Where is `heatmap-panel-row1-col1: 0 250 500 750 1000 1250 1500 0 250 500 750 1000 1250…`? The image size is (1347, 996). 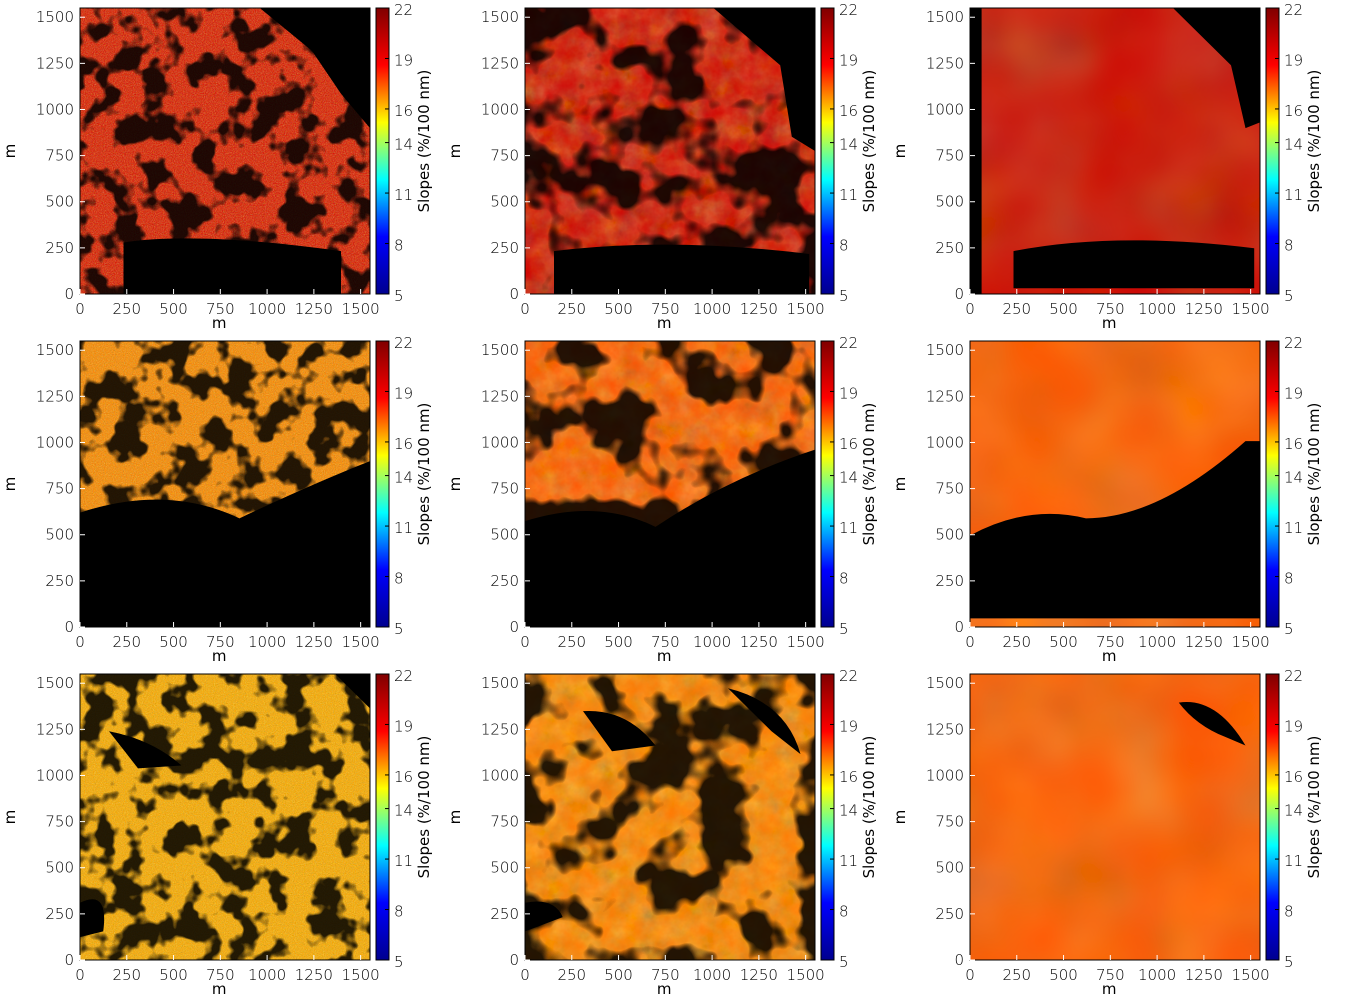
heatmap-panel-row1-col1: 0 250 500 750 1000 1250 1500 0 250 500 750 1000 1250… is located at coordinates (217, 166).